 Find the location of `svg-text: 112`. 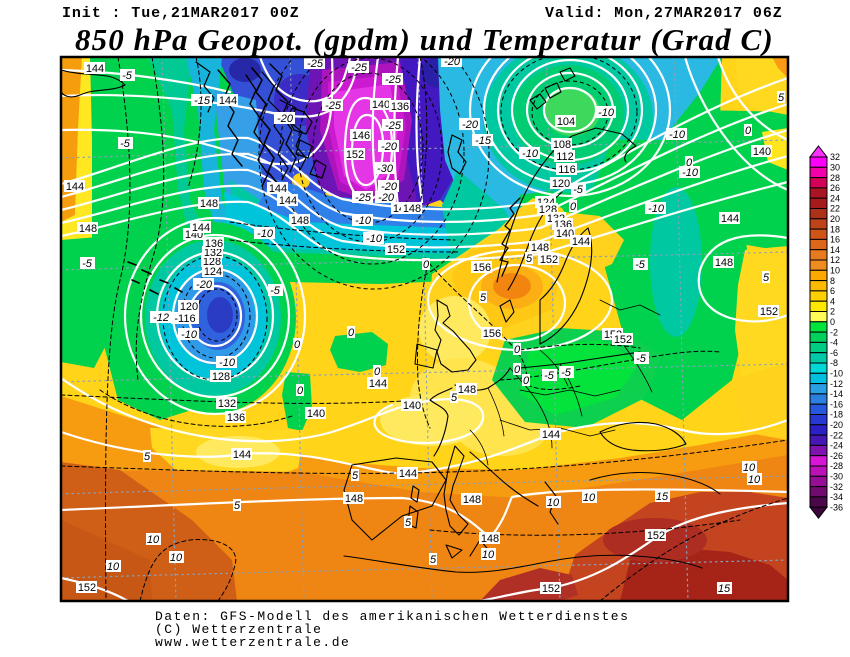

svg-text: 112 is located at coordinates (565, 157).